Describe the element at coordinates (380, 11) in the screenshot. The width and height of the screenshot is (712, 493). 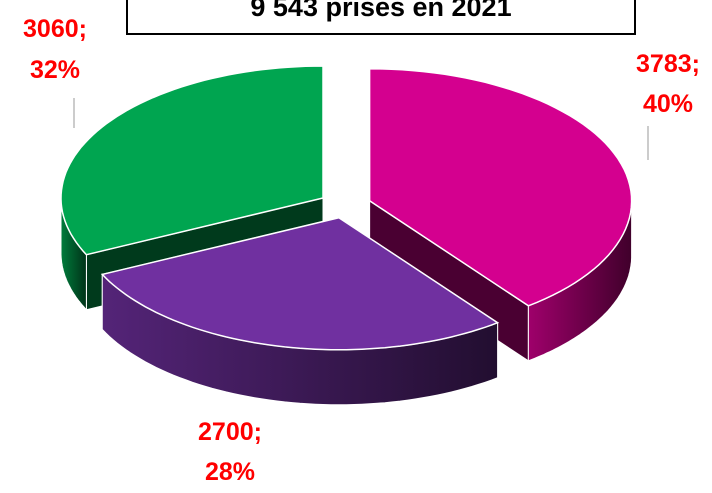
I see `chart-title: 9 543 prises en 2021` at that location.